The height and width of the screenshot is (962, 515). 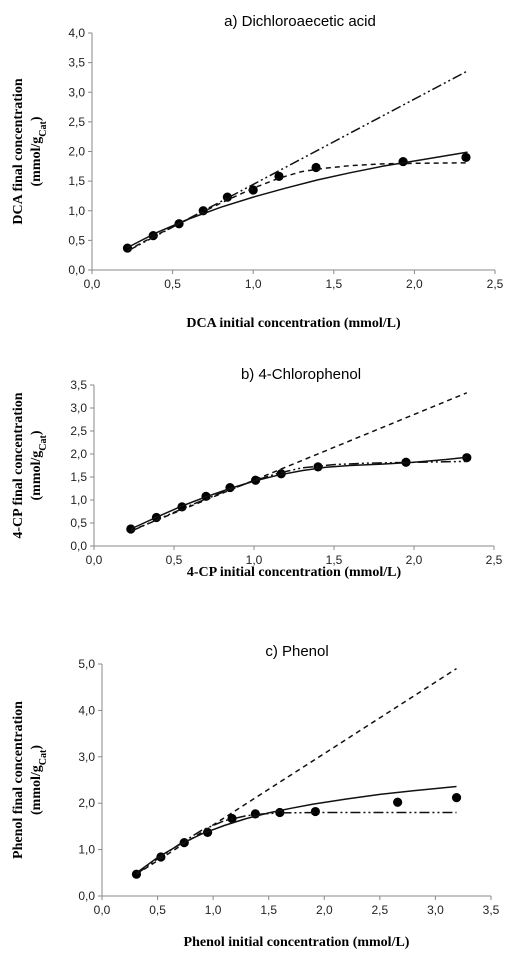 I want to click on chart-title: c) Phenol, so click(x=296, y=651).